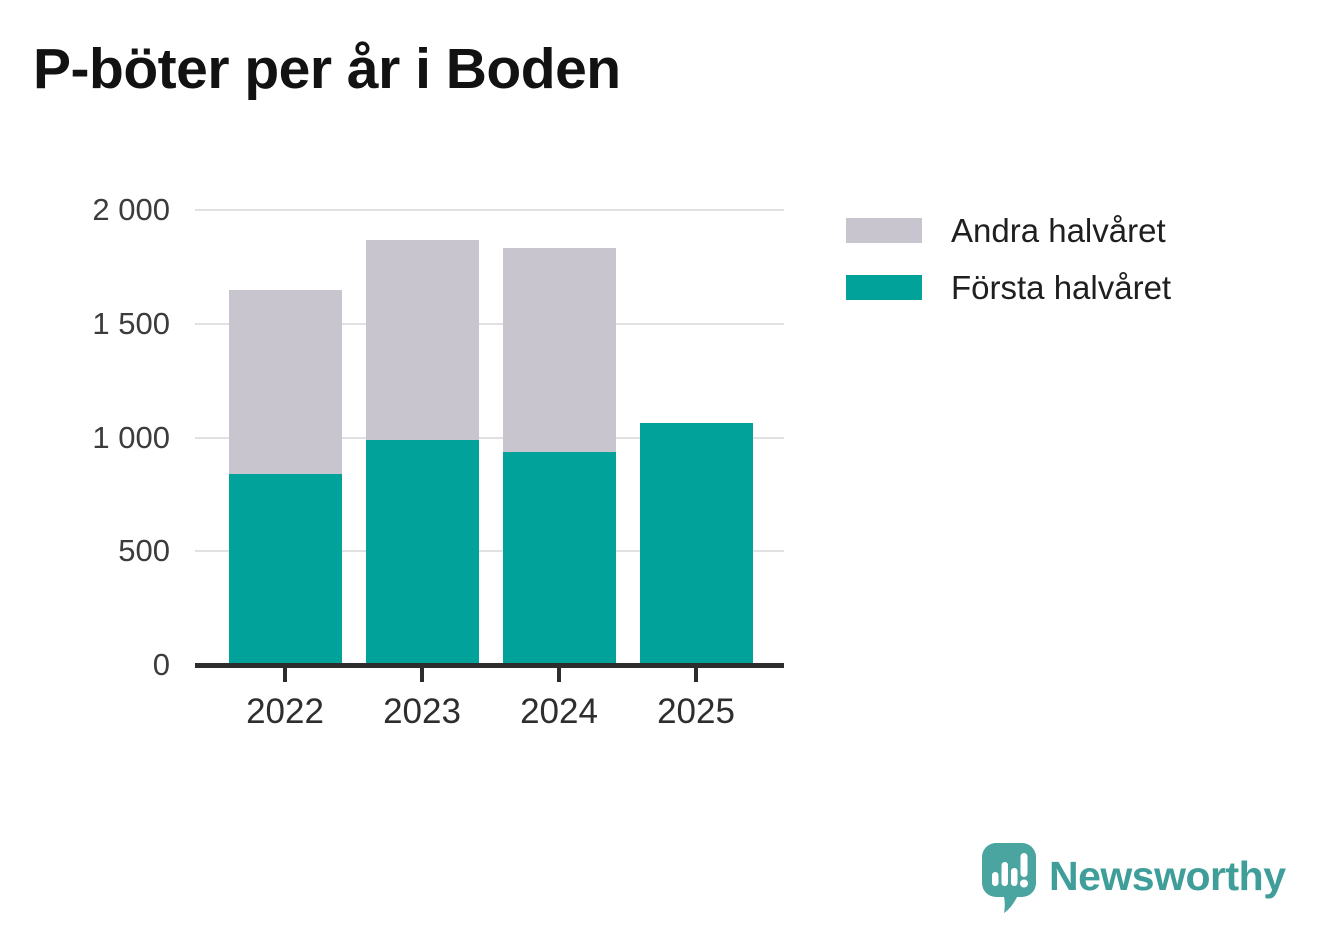 The width and height of the screenshot is (1322, 939). What do you see at coordinates (285, 569) in the screenshot?
I see `bar-2022-första-halvåret` at bounding box center [285, 569].